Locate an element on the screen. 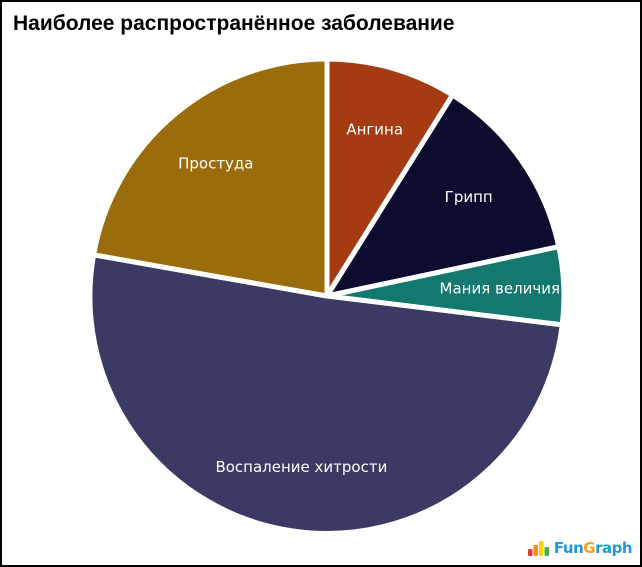 Image resolution: width=642 pixels, height=567 pixels. logo-text: FunGraph is located at coordinates (593, 548).